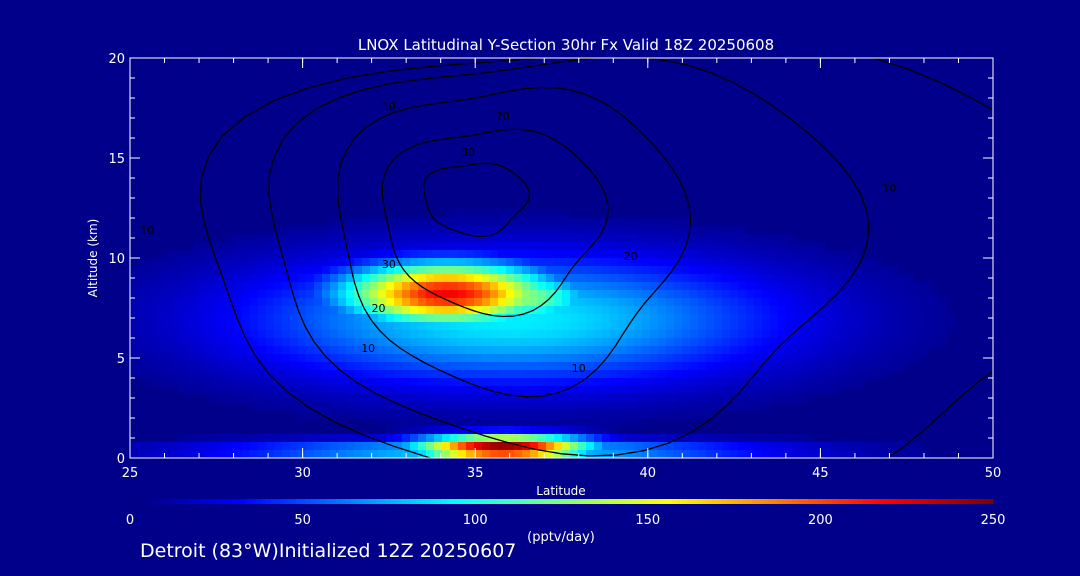  Describe the element at coordinates (116, 59) in the screenshot. I see `y-tick-label: 20` at that location.